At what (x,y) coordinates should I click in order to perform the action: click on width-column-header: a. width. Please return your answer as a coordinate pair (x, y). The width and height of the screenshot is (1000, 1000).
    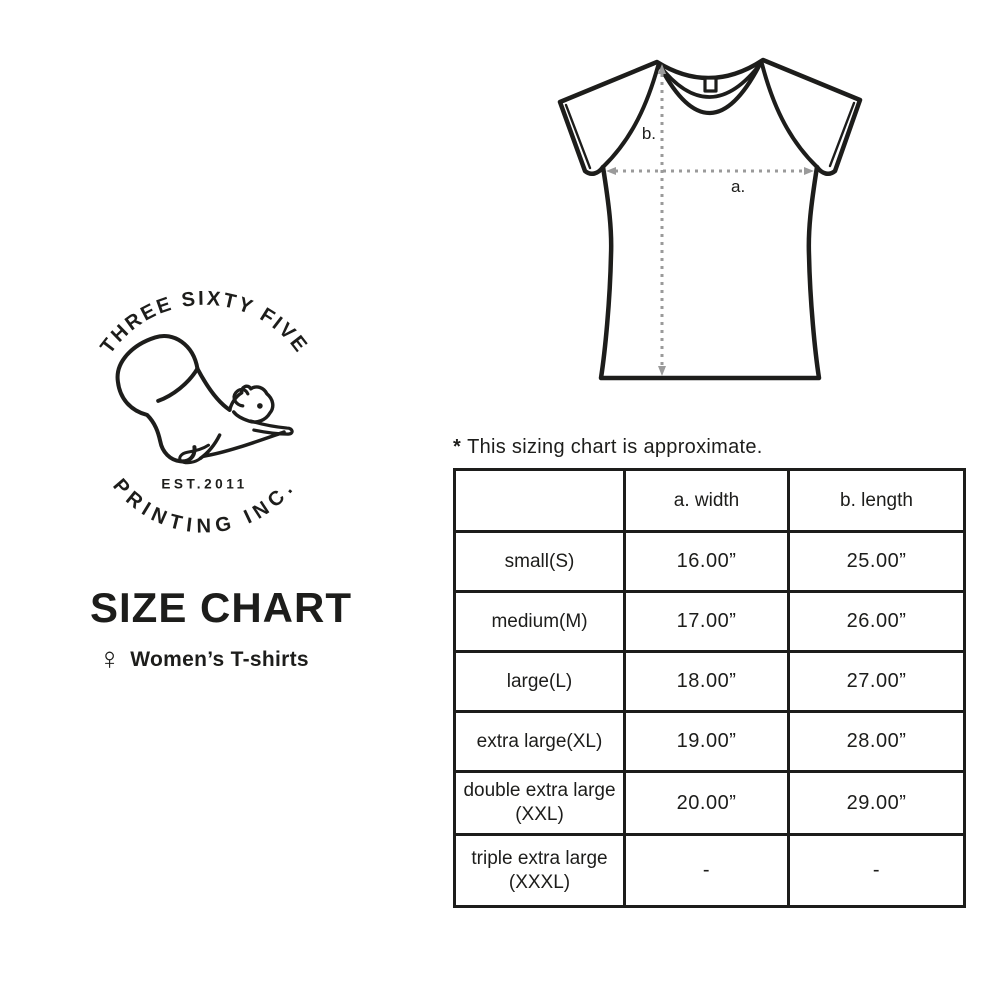
    Looking at the image, I should click on (706, 500).